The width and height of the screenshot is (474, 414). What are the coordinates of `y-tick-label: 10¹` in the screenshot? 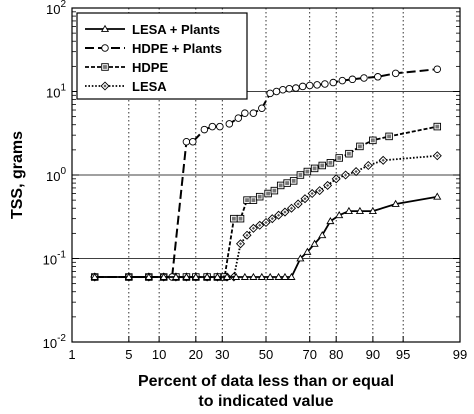 It's located at (56, 92).